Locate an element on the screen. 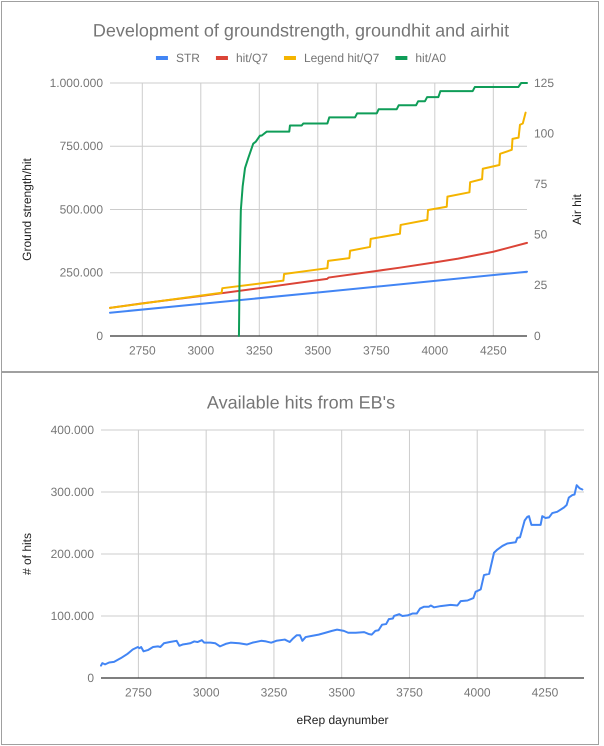 This screenshot has width=604, height=746. y-tick-label: 100.000 is located at coordinates (72, 615).